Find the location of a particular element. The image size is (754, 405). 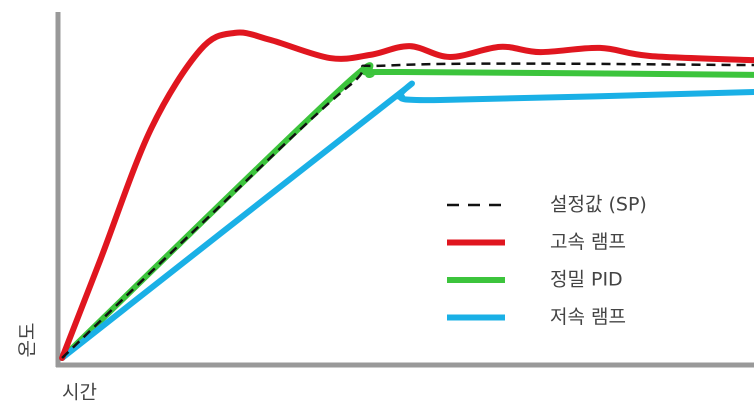

y-axis-label: 온도 is located at coordinates (28, 340).